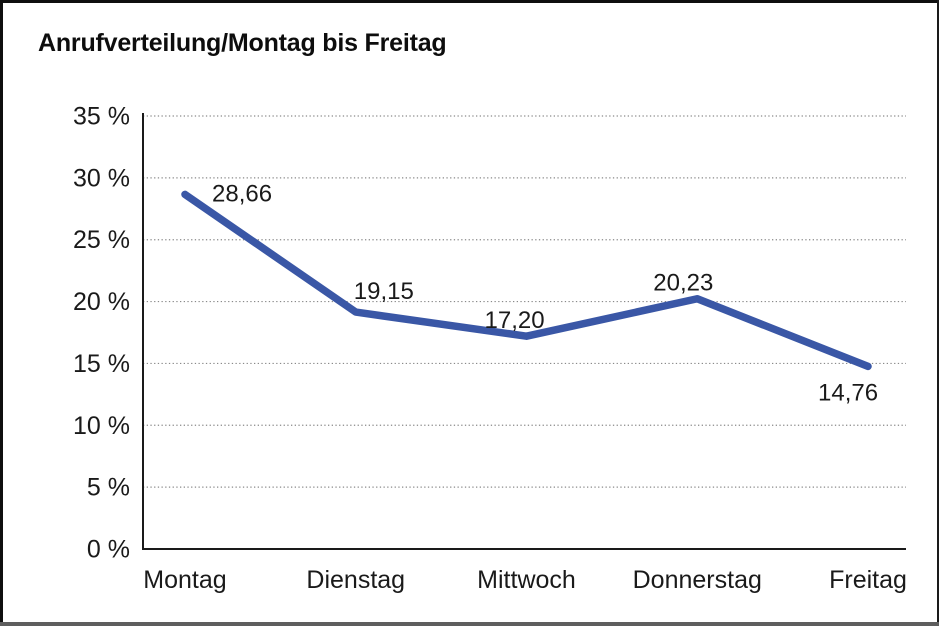  What do you see at coordinates (101, 178) in the screenshot?
I see `y-tick-label: 30 %` at bounding box center [101, 178].